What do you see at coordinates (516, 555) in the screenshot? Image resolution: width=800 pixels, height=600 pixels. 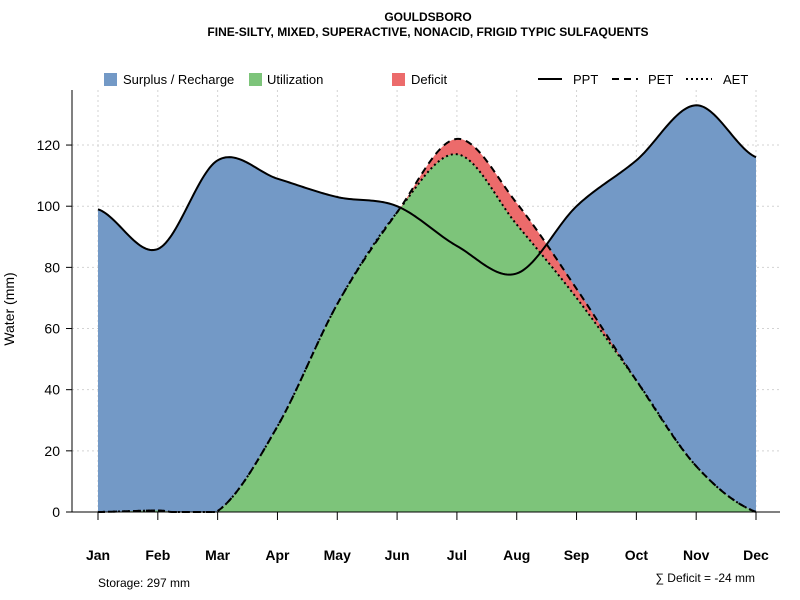 I see `x-tick-label-aug: Aug` at bounding box center [516, 555].